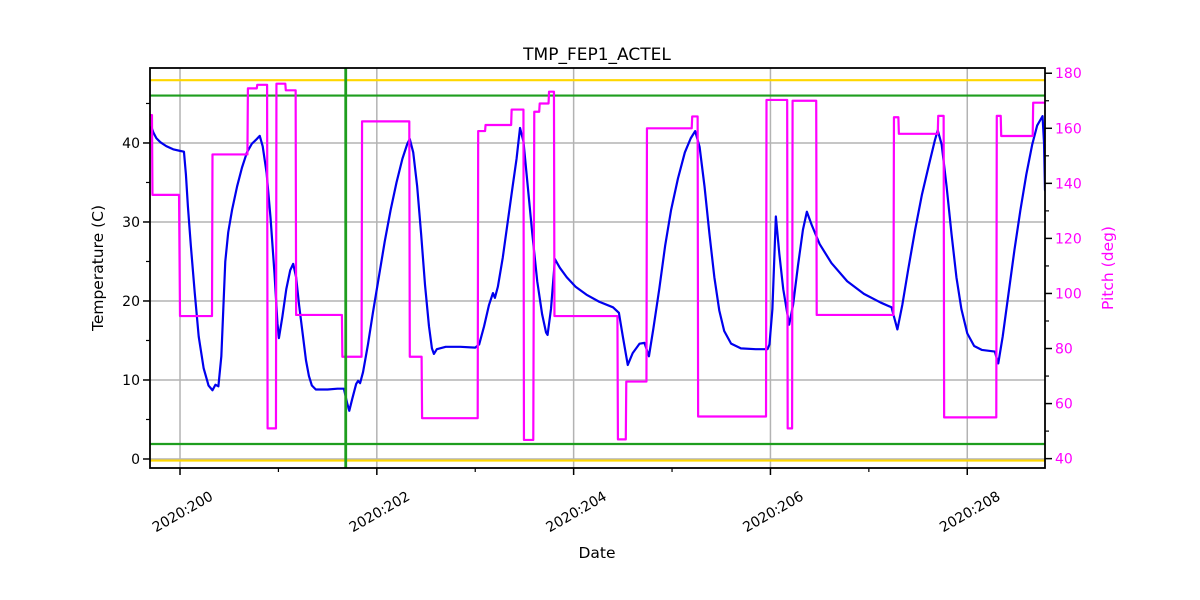 Image resolution: width=1200 pixels, height=600 pixels. I want to click on right-tick-label: 180, so click(1068, 74).